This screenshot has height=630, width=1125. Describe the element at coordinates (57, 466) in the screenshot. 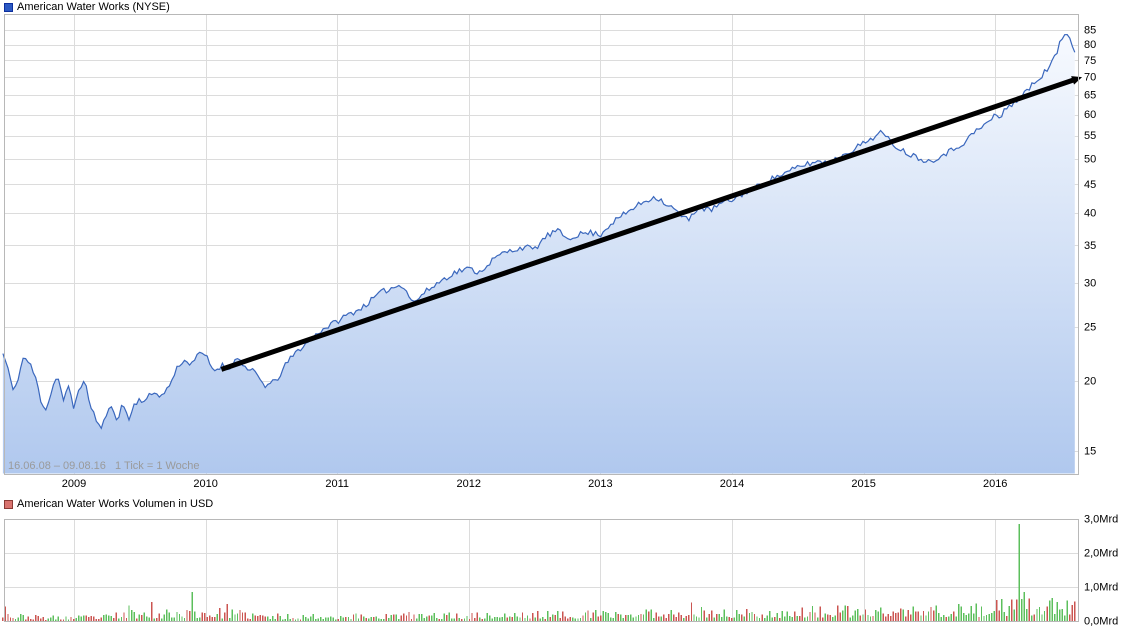

I see `date-range-label: 16.06.08 – 09.08.16` at that location.